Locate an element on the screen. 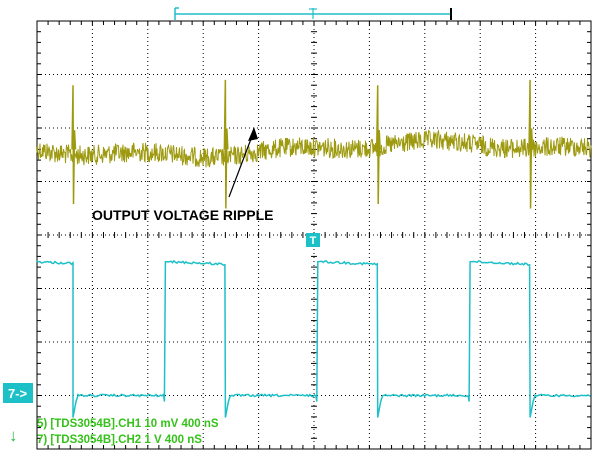  trigger-marker-box is located at coordinates (313, 240).